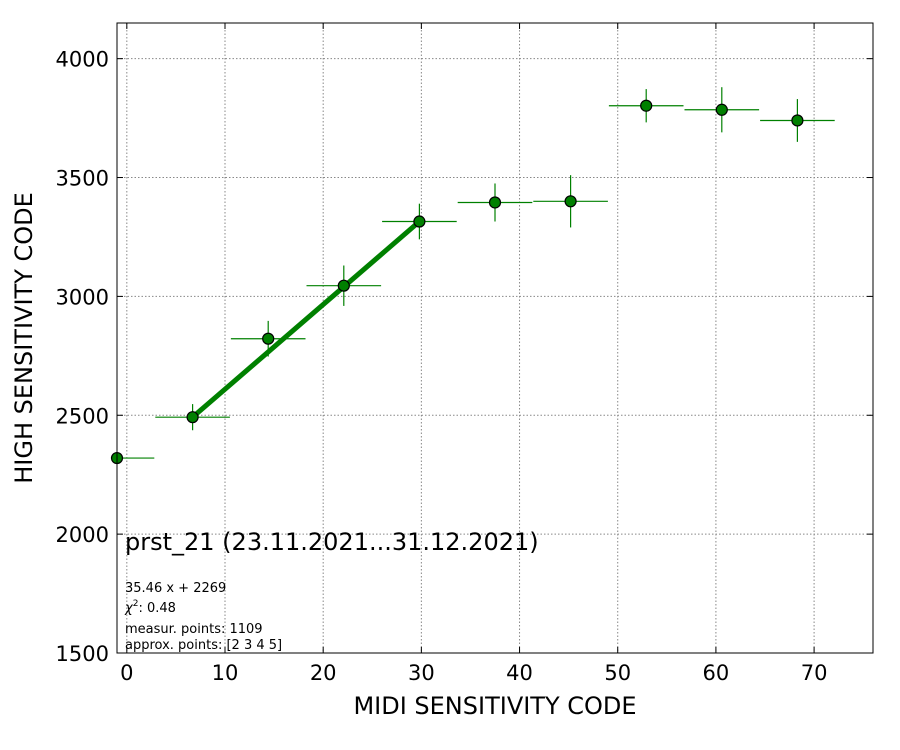 This screenshot has width=900, height=750. I want to click on chi2-symbol: χ, so click(129, 608).